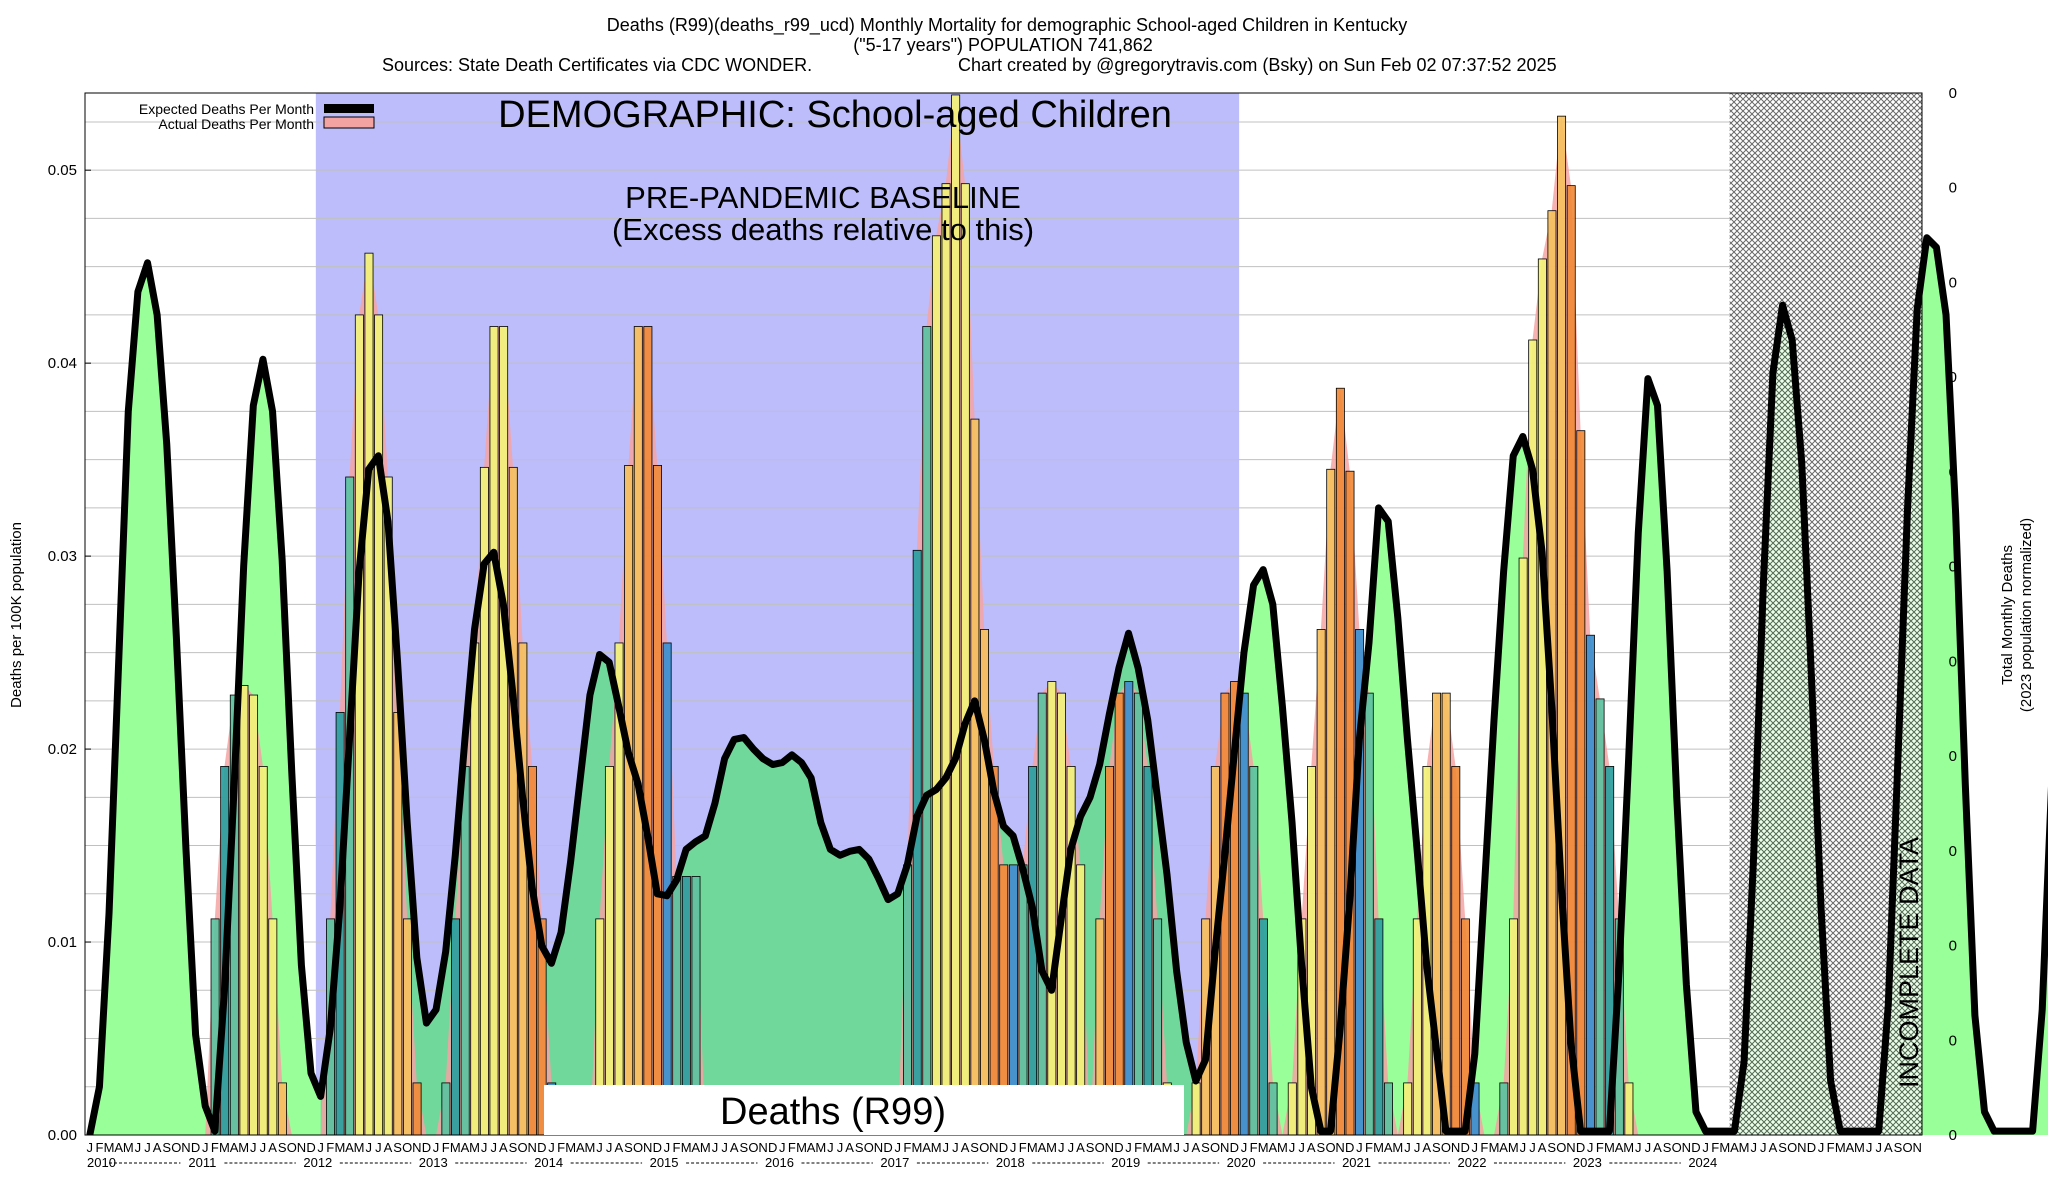  I want to click on y-tick-label: 0.01, so click(62, 942).